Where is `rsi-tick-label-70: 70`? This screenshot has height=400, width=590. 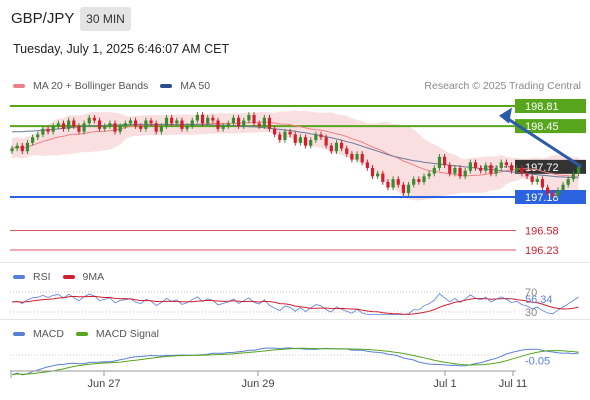 rsi-tick-label-70: 70 is located at coordinates (531, 293).